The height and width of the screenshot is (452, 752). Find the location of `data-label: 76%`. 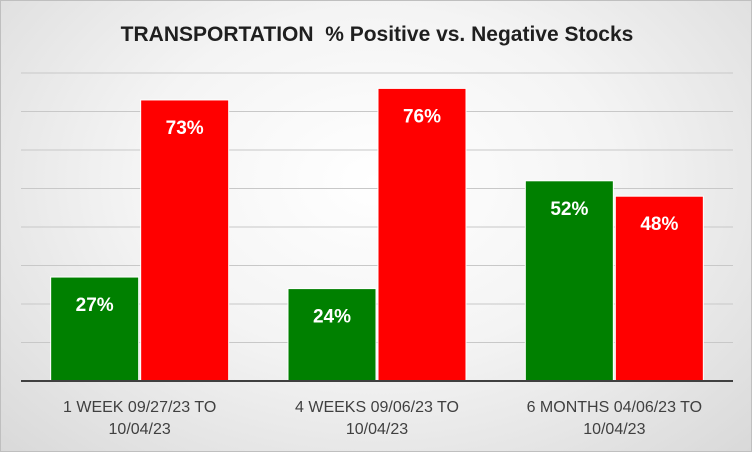

data-label: 76% is located at coordinates (422, 116).